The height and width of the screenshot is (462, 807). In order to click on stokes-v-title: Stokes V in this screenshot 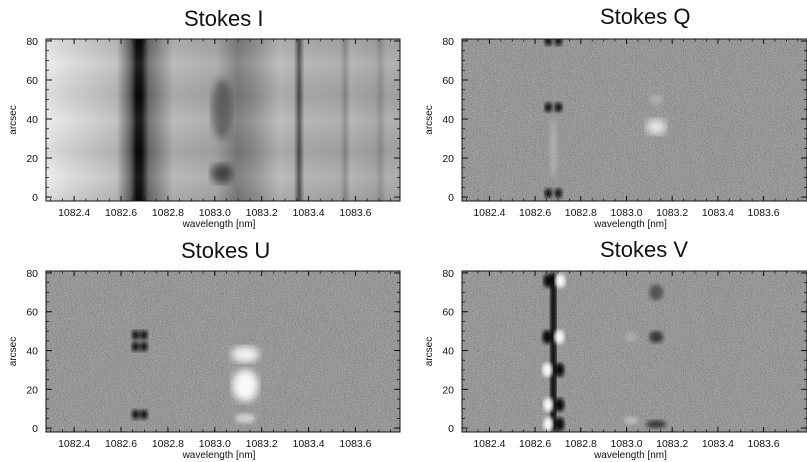, I will do `click(644, 249)`.